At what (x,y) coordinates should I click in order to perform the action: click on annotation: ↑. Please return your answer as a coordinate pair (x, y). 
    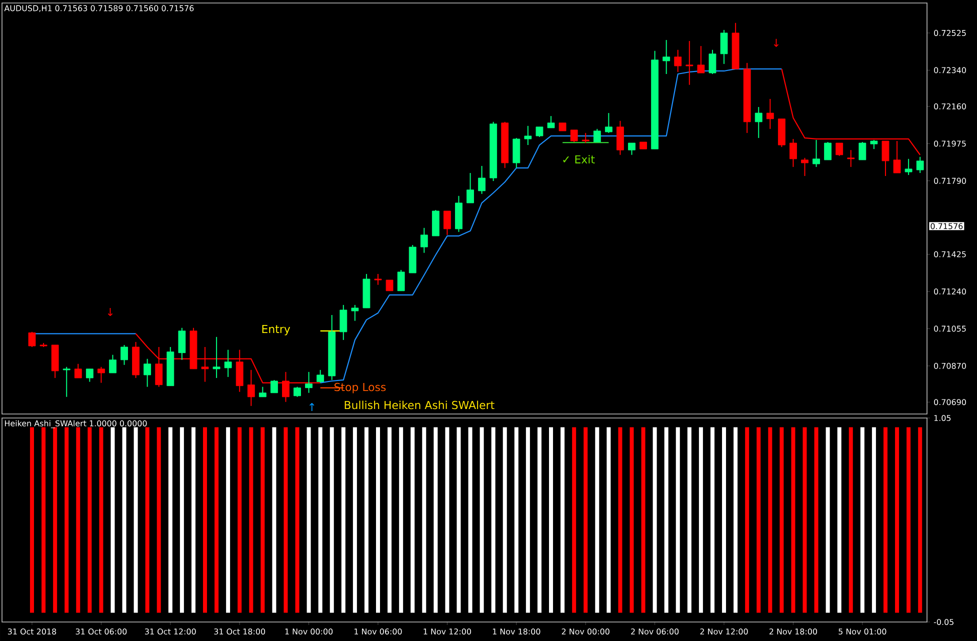
    Looking at the image, I should click on (312, 407).